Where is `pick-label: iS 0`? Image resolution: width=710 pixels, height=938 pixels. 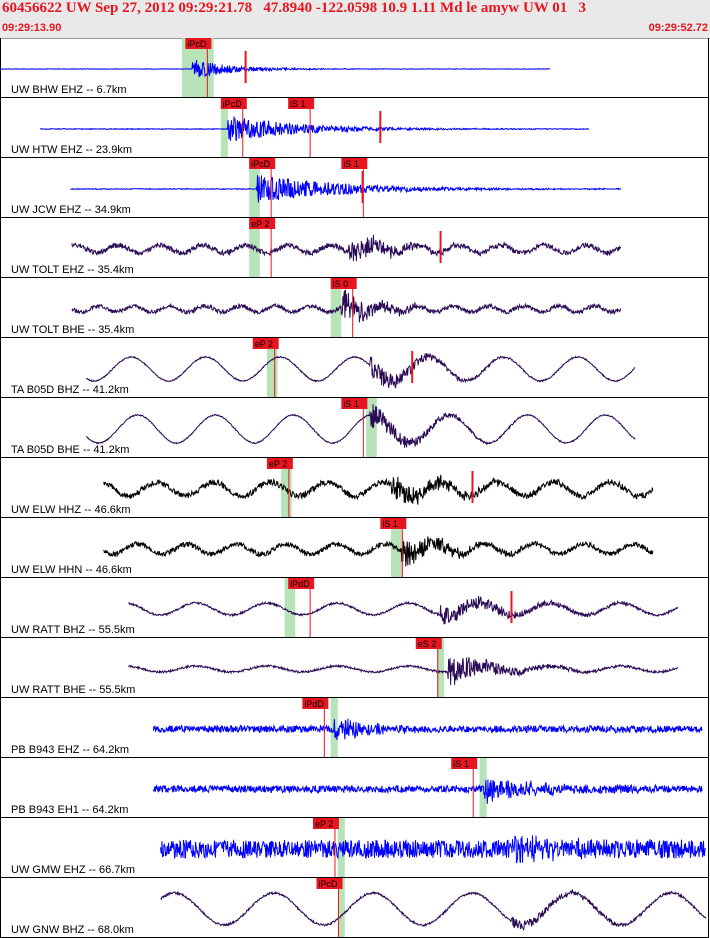
pick-label: iS 0 is located at coordinates (341, 284).